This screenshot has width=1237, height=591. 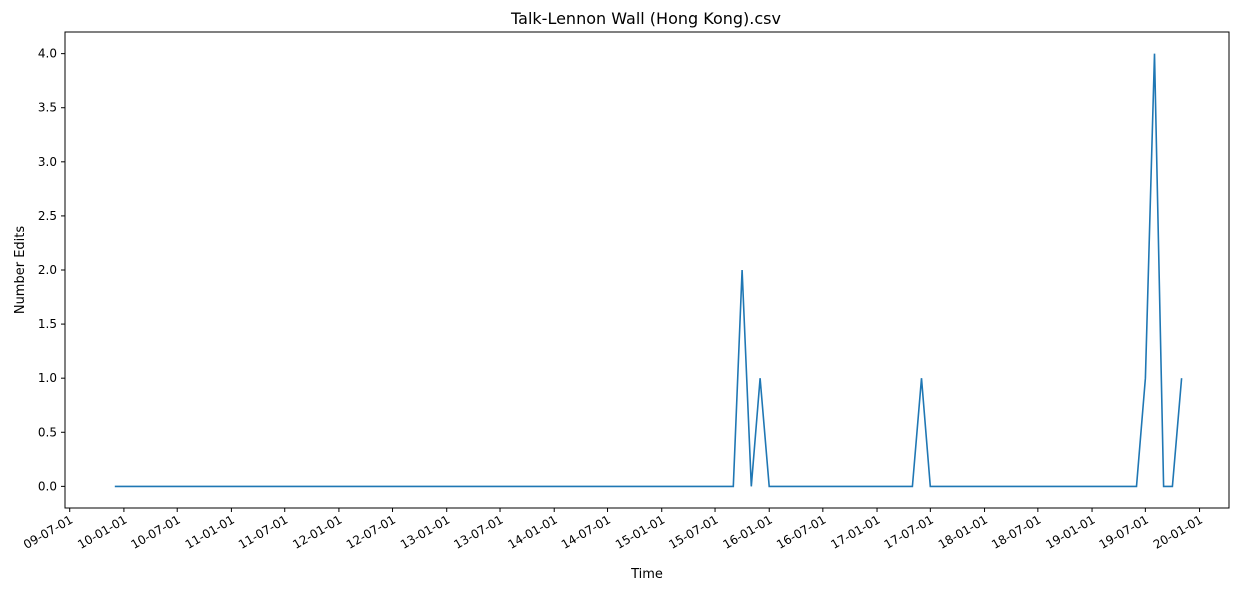 What do you see at coordinates (47, 486) in the screenshot?
I see `y-tick-label: 0.0` at bounding box center [47, 486].